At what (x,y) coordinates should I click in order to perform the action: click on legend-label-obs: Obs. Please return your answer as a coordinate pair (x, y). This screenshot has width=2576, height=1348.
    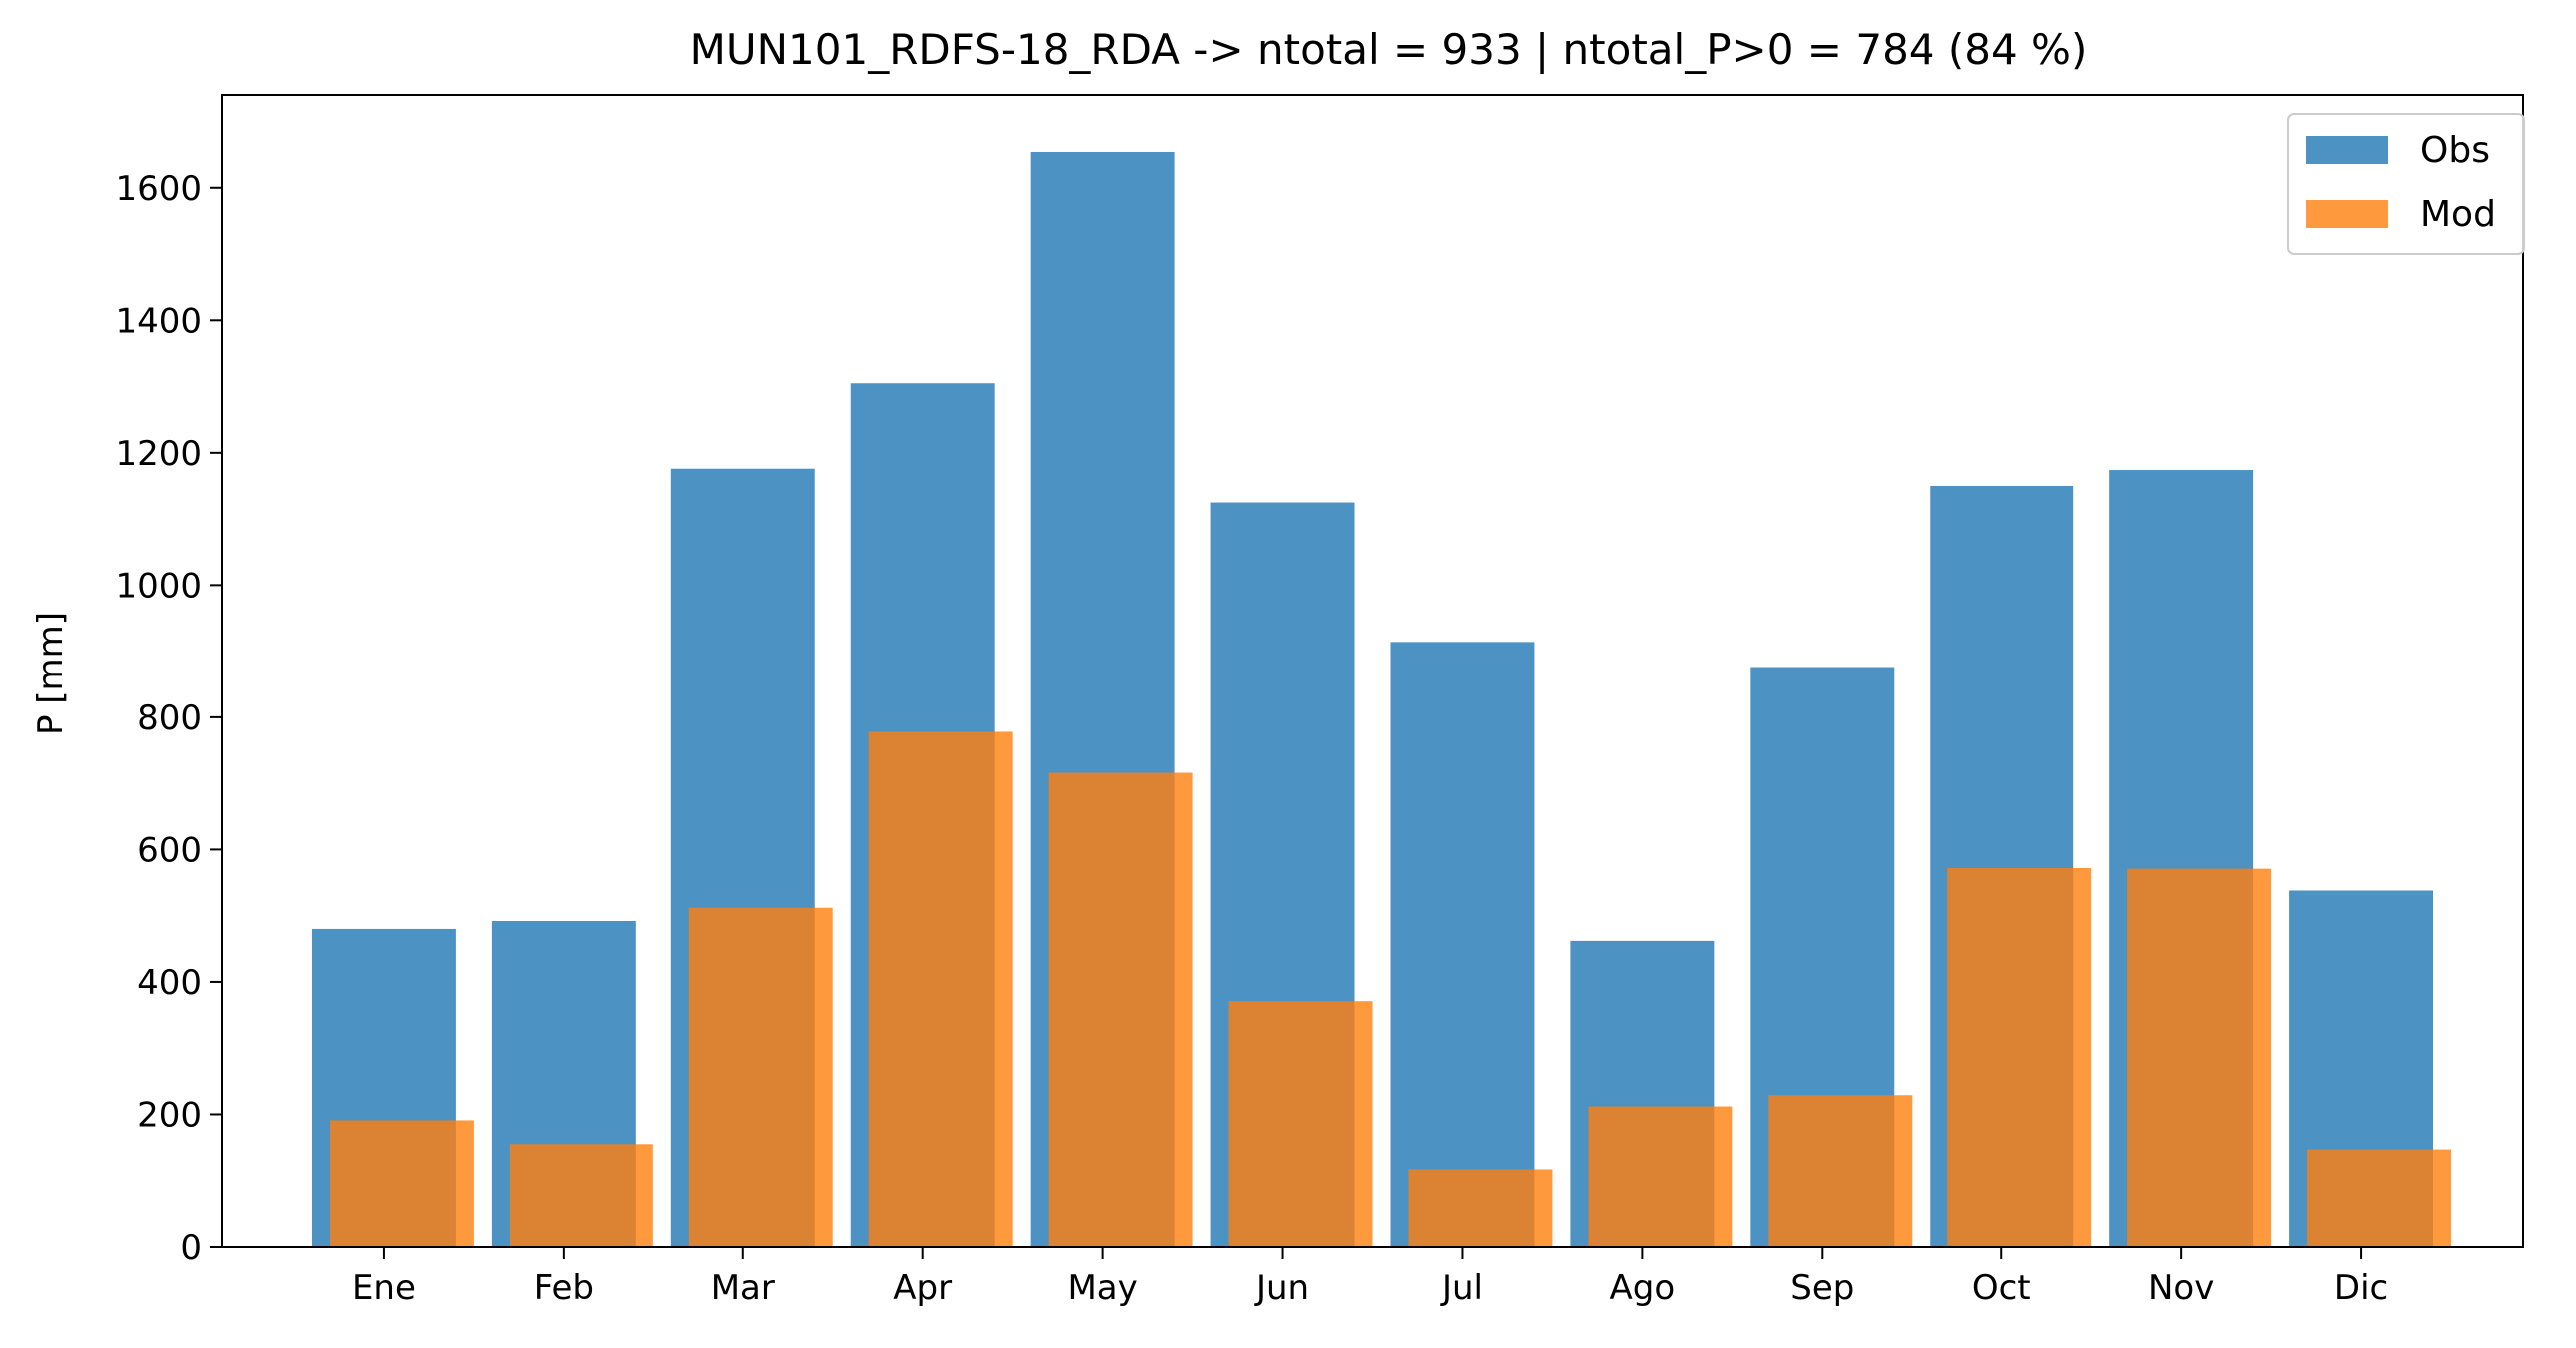
    Looking at the image, I should click on (2455, 150).